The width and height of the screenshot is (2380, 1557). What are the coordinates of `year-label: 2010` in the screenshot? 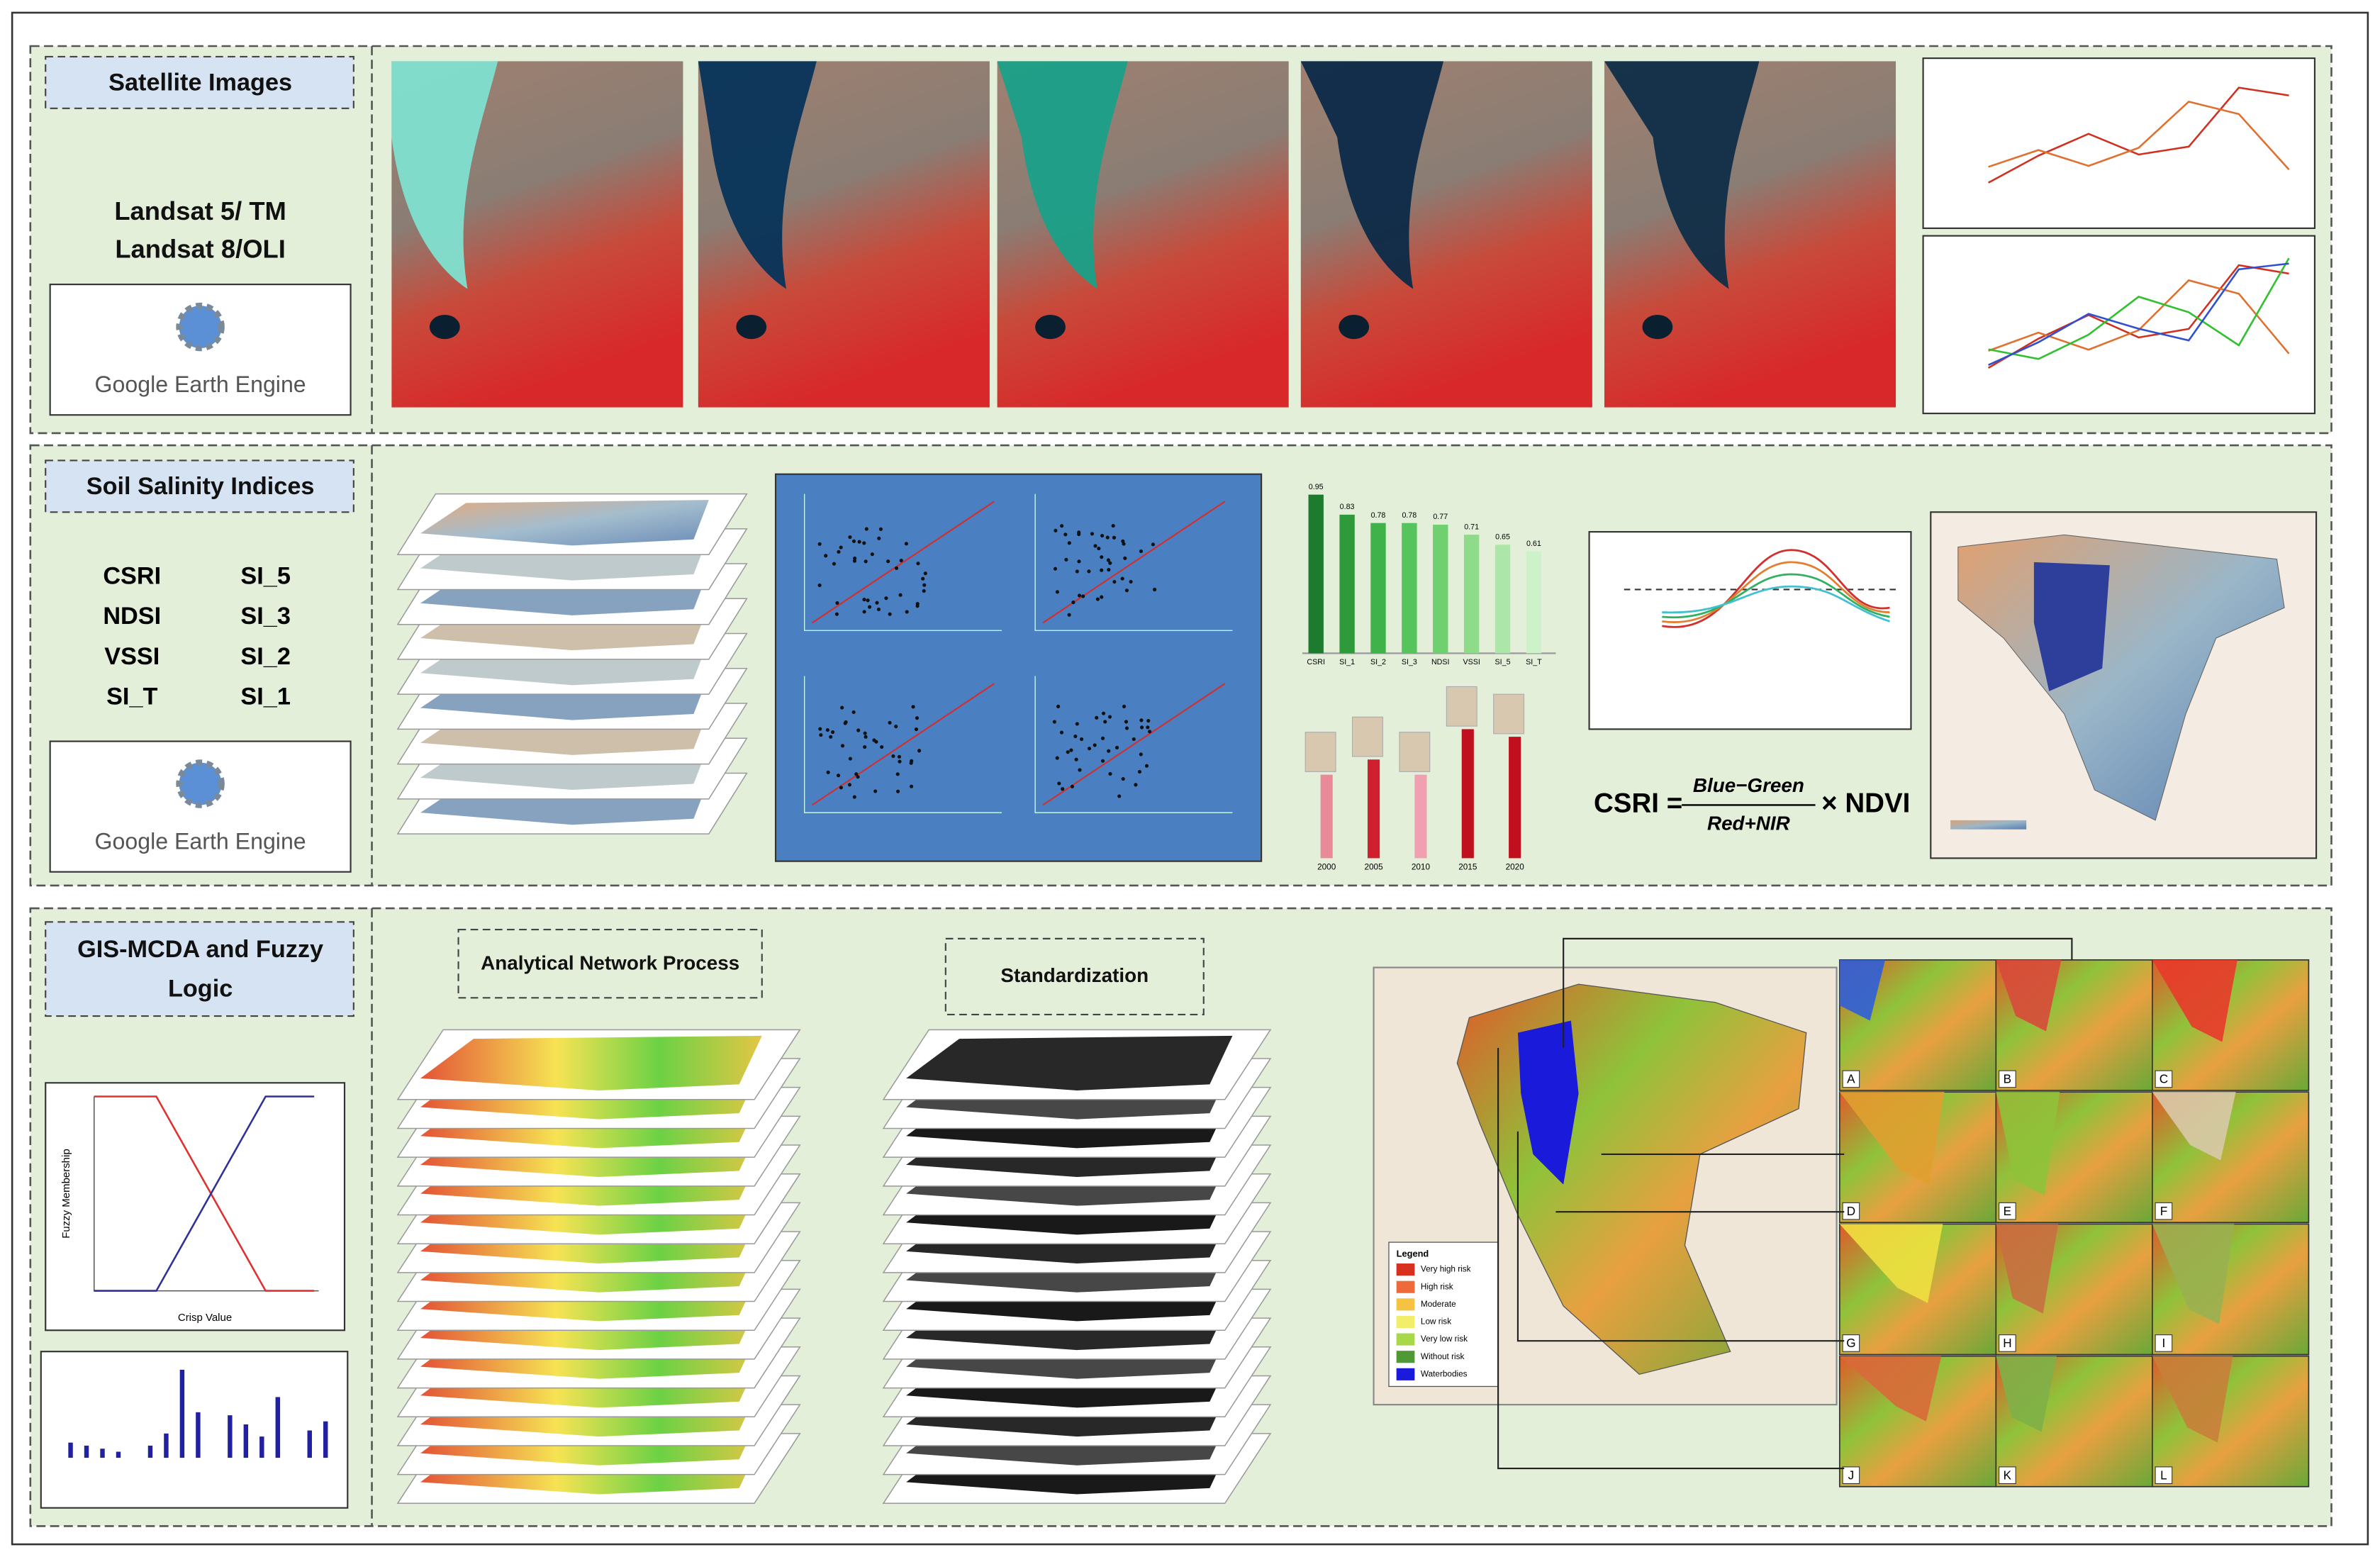 It's located at (1422, 866).